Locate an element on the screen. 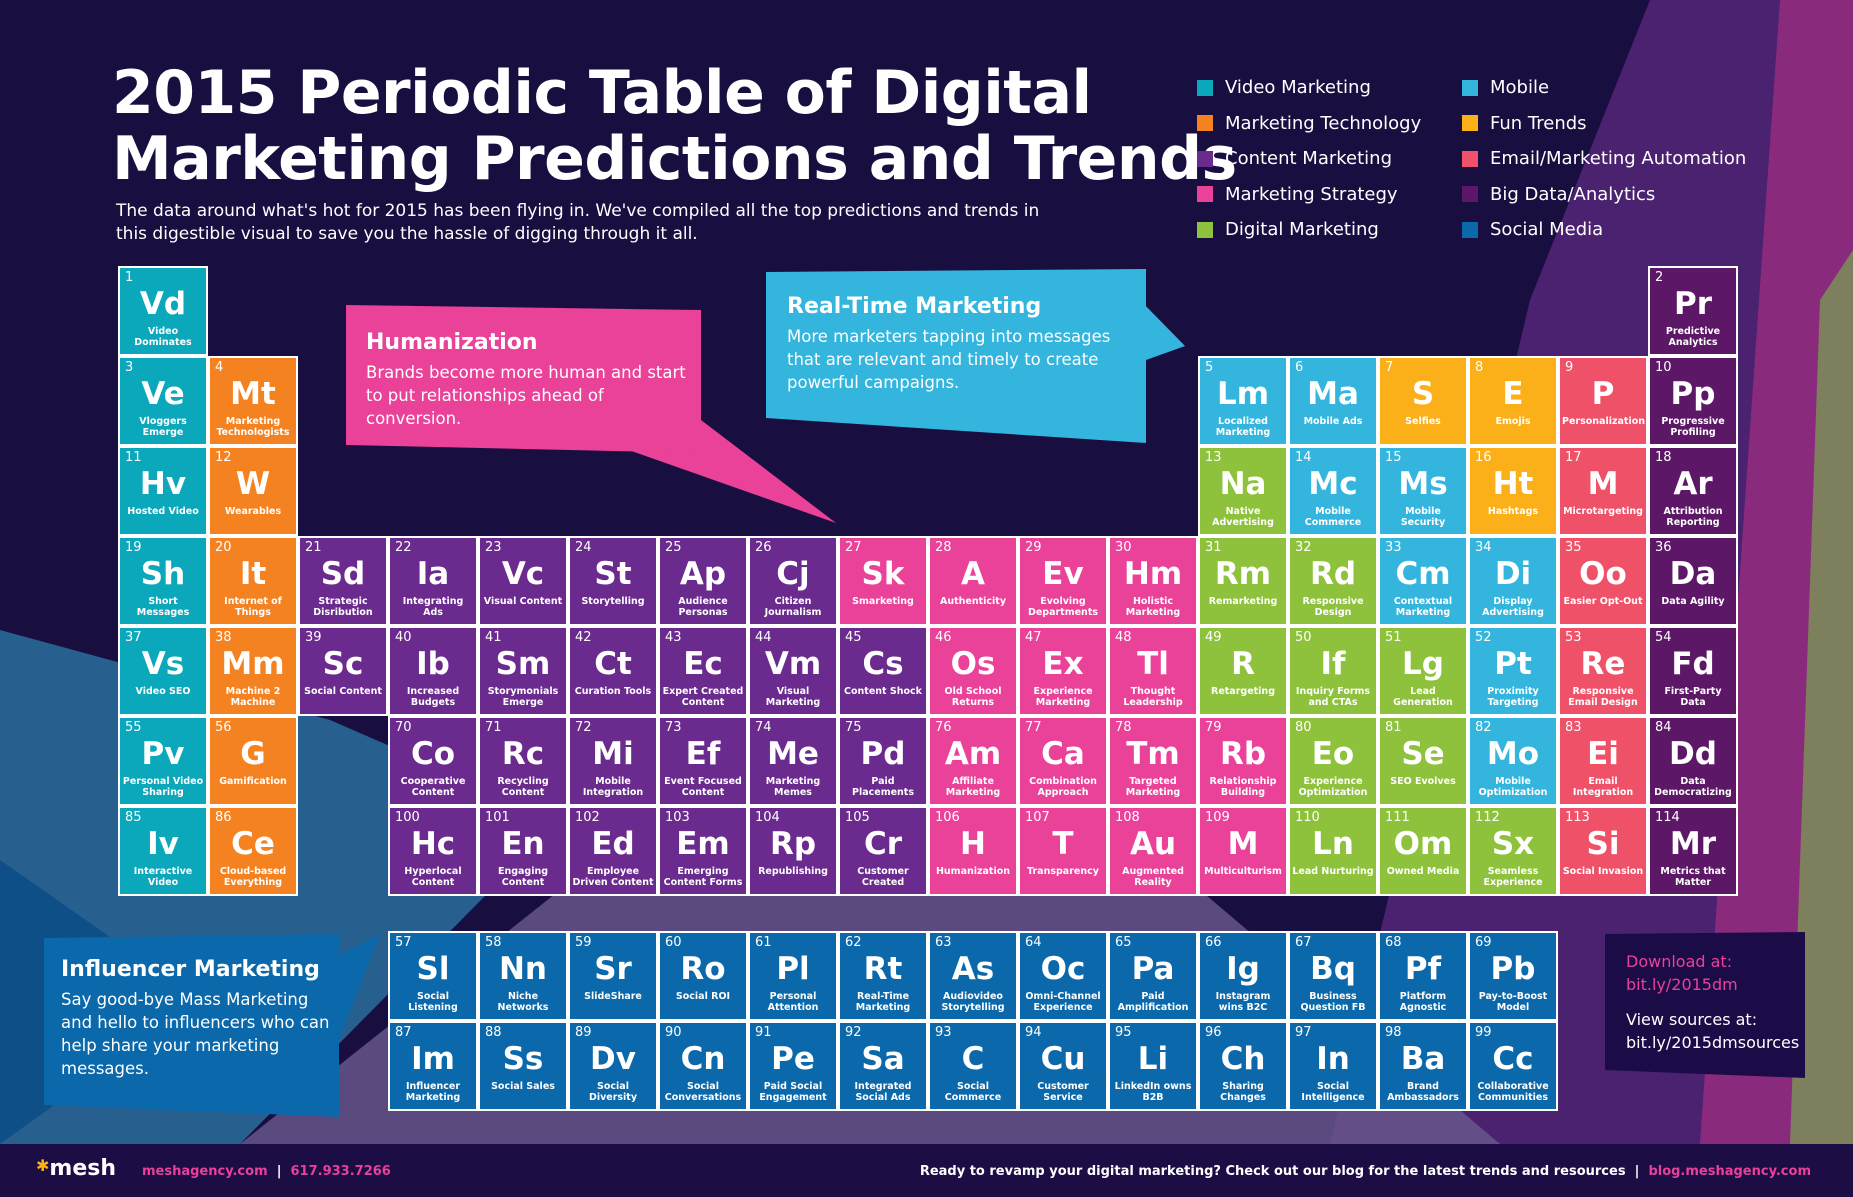 This screenshot has height=1197, width=1853. element-cell-ln: 110 Ln Lead Nurturing is located at coordinates (1333, 851).